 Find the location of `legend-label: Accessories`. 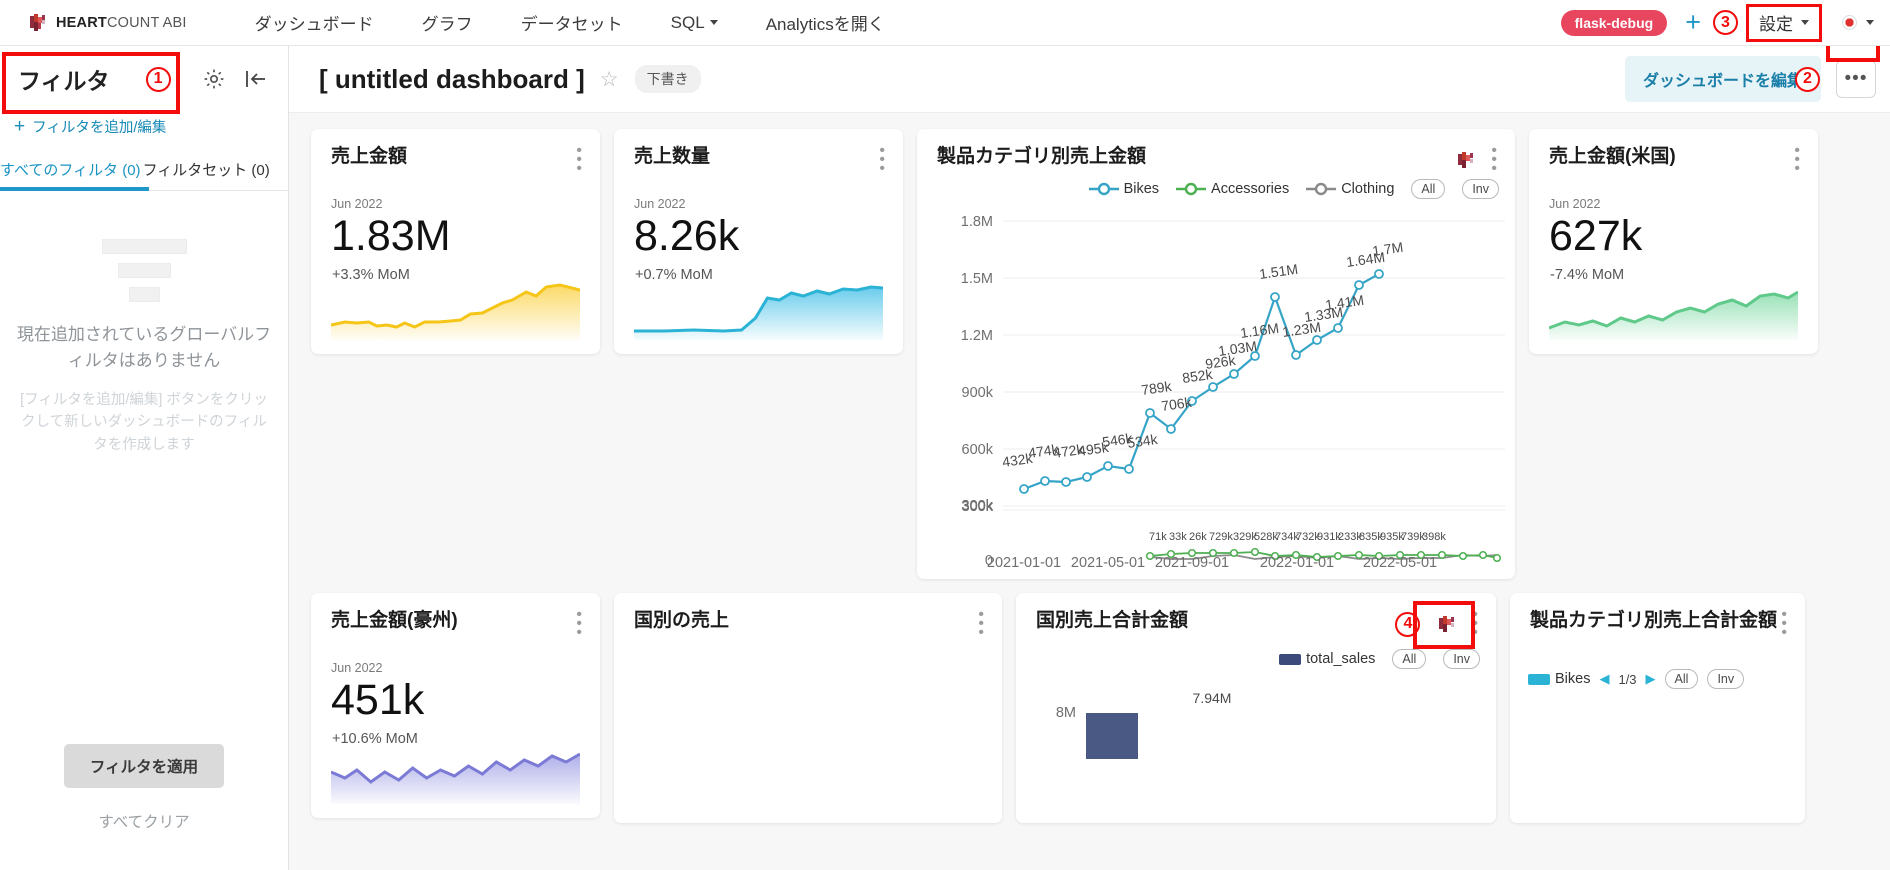

legend-label: Accessories is located at coordinates (1250, 189).